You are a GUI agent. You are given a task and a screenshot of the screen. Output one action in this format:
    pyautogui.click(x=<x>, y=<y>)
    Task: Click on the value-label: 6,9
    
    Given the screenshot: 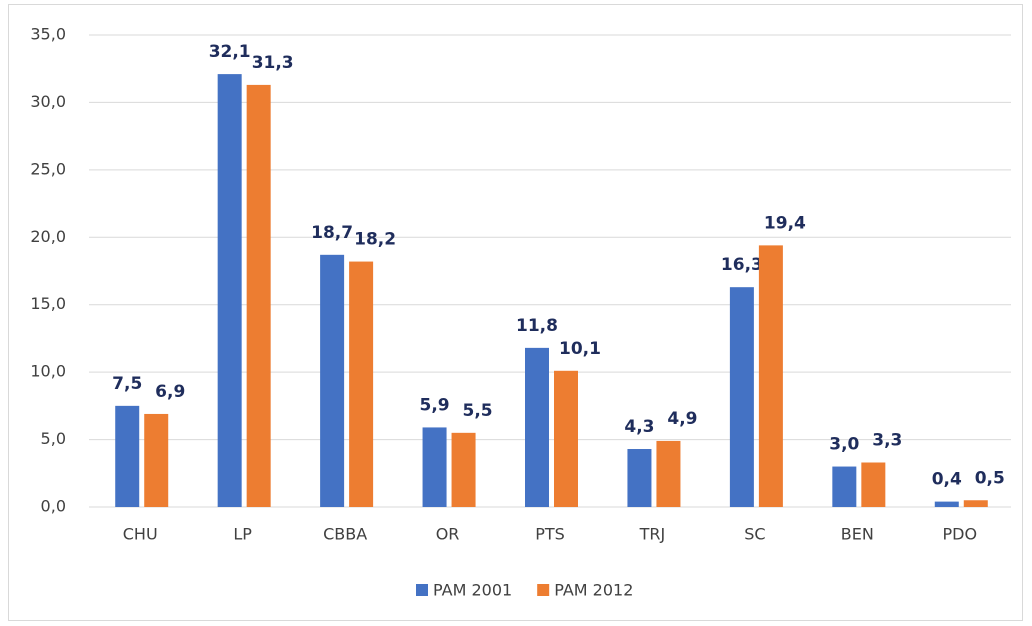 What is the action you would take?
    pyautogui.click(x=170, y=392)
    